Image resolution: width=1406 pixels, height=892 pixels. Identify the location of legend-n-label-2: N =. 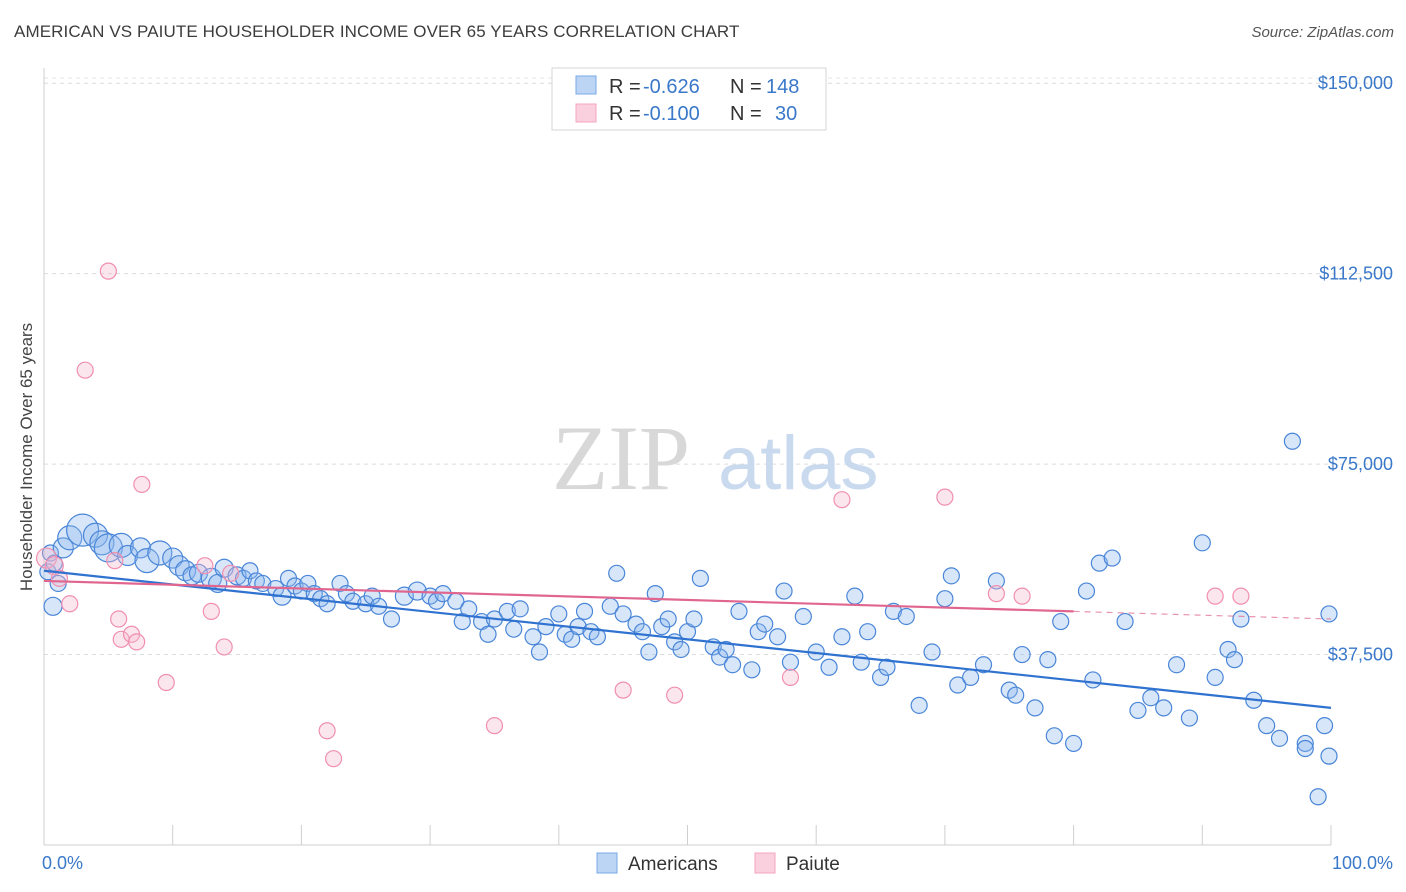
(746, 114).